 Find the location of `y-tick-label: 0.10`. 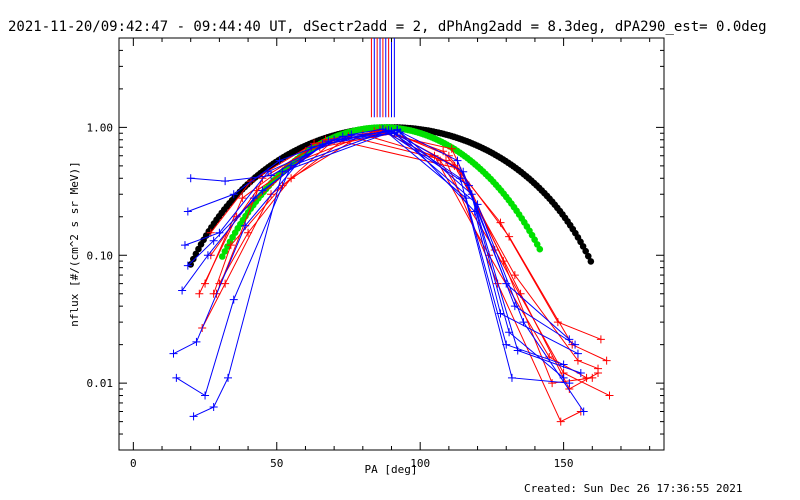

y-tick-label: 0.10 is located at coordinates (100, 255).